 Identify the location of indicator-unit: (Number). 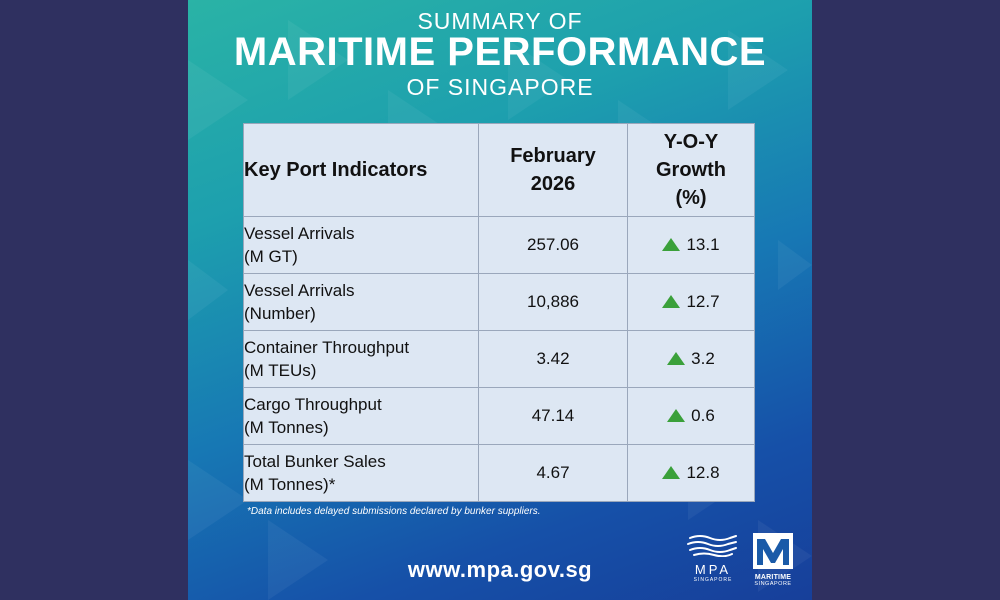
(280, 313).